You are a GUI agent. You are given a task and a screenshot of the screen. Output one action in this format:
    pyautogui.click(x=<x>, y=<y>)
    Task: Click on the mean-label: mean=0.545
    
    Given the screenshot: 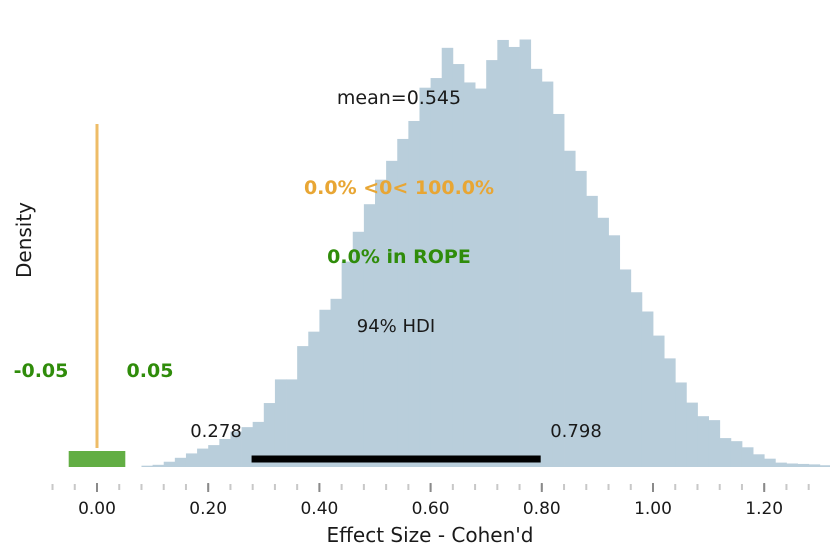 What is the action you would take?
    pyautogui.click(x=399, y=98)
    